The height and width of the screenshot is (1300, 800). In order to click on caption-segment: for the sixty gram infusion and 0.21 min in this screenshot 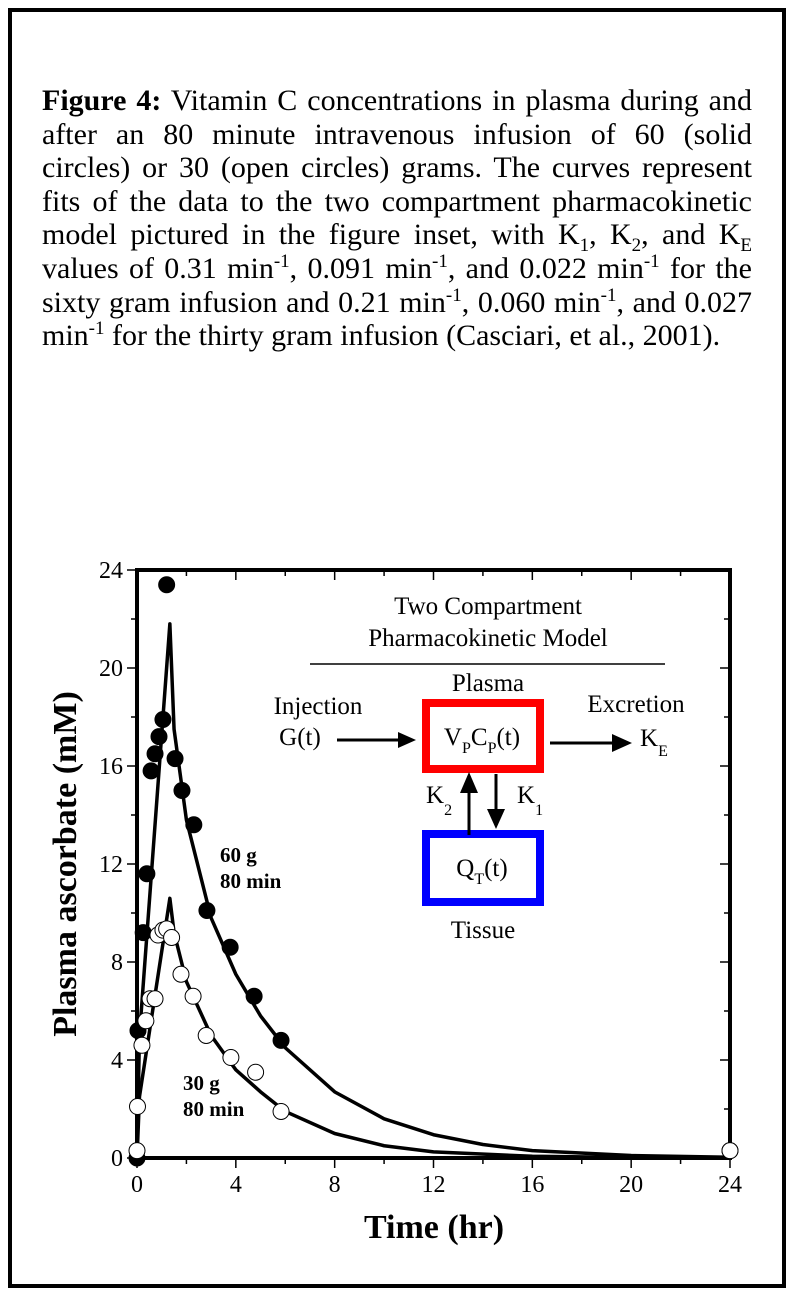, I will do `click(397, 285)`.